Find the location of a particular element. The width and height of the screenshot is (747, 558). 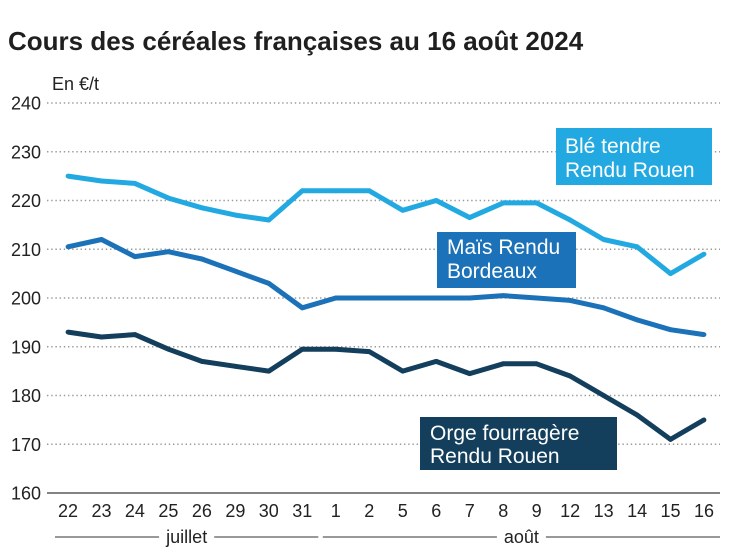

x-tick-label: 29 is located at coordinates (235, 511).